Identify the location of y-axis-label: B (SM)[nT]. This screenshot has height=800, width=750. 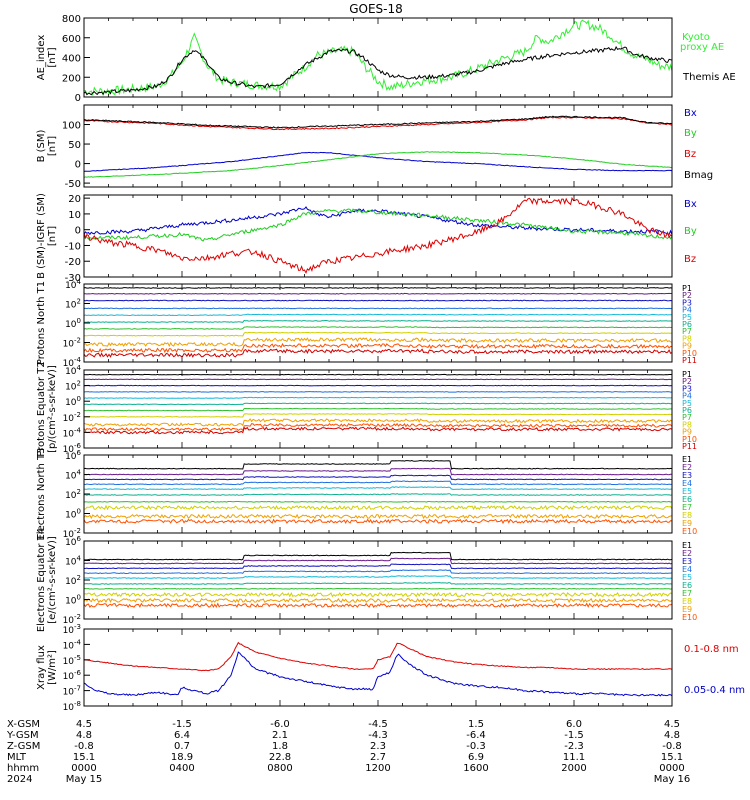
(47, 145).